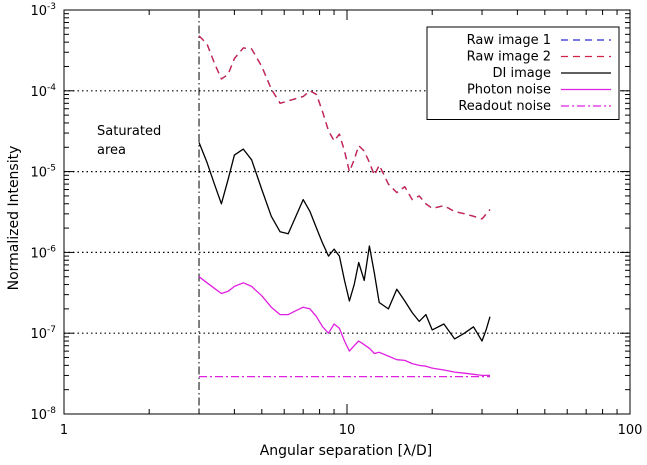 This screenshot has width=647, height=465. What do you see at coordinates (111, 150) in the screenshot?
I see `saturated-area-line-2: area` at bounding box center [111, 150].